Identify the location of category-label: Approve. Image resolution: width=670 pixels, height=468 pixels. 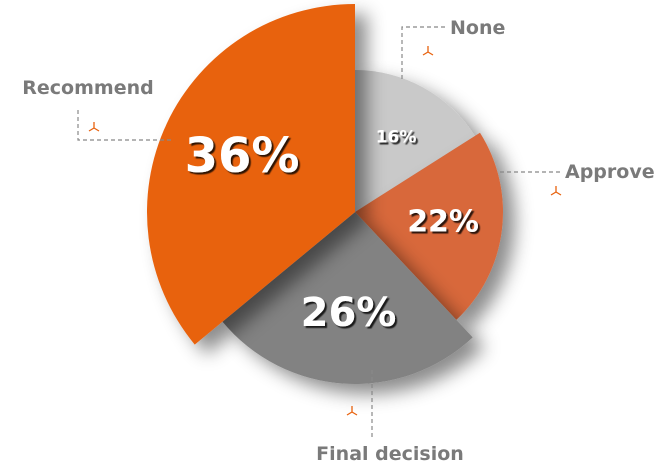
(610, 172).